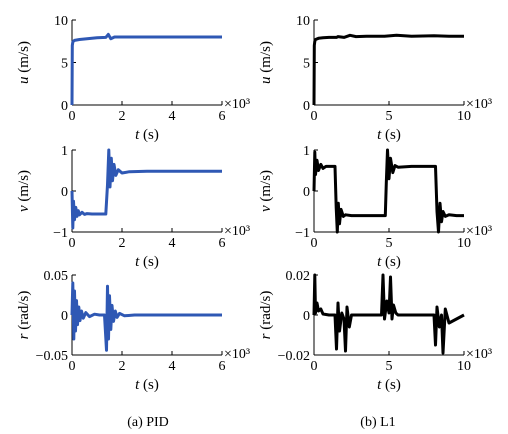 The height and width of the screenshot is (434, 508). Describe the element at coordinates (52, 356) in the screenshot. I see `y-tick-label: −0.05` at that location.